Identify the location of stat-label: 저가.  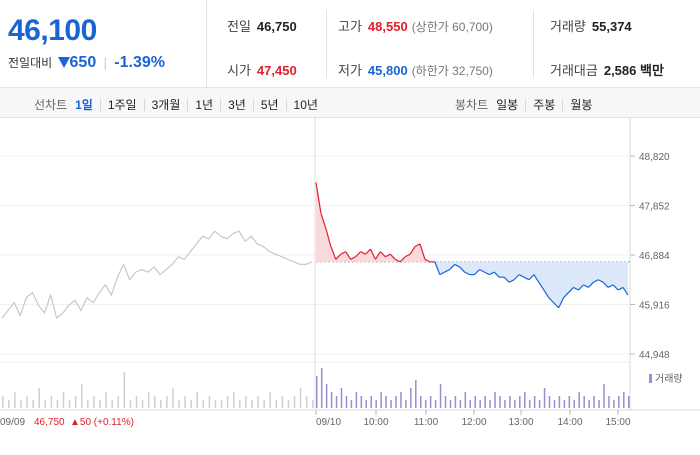
(350, 70).